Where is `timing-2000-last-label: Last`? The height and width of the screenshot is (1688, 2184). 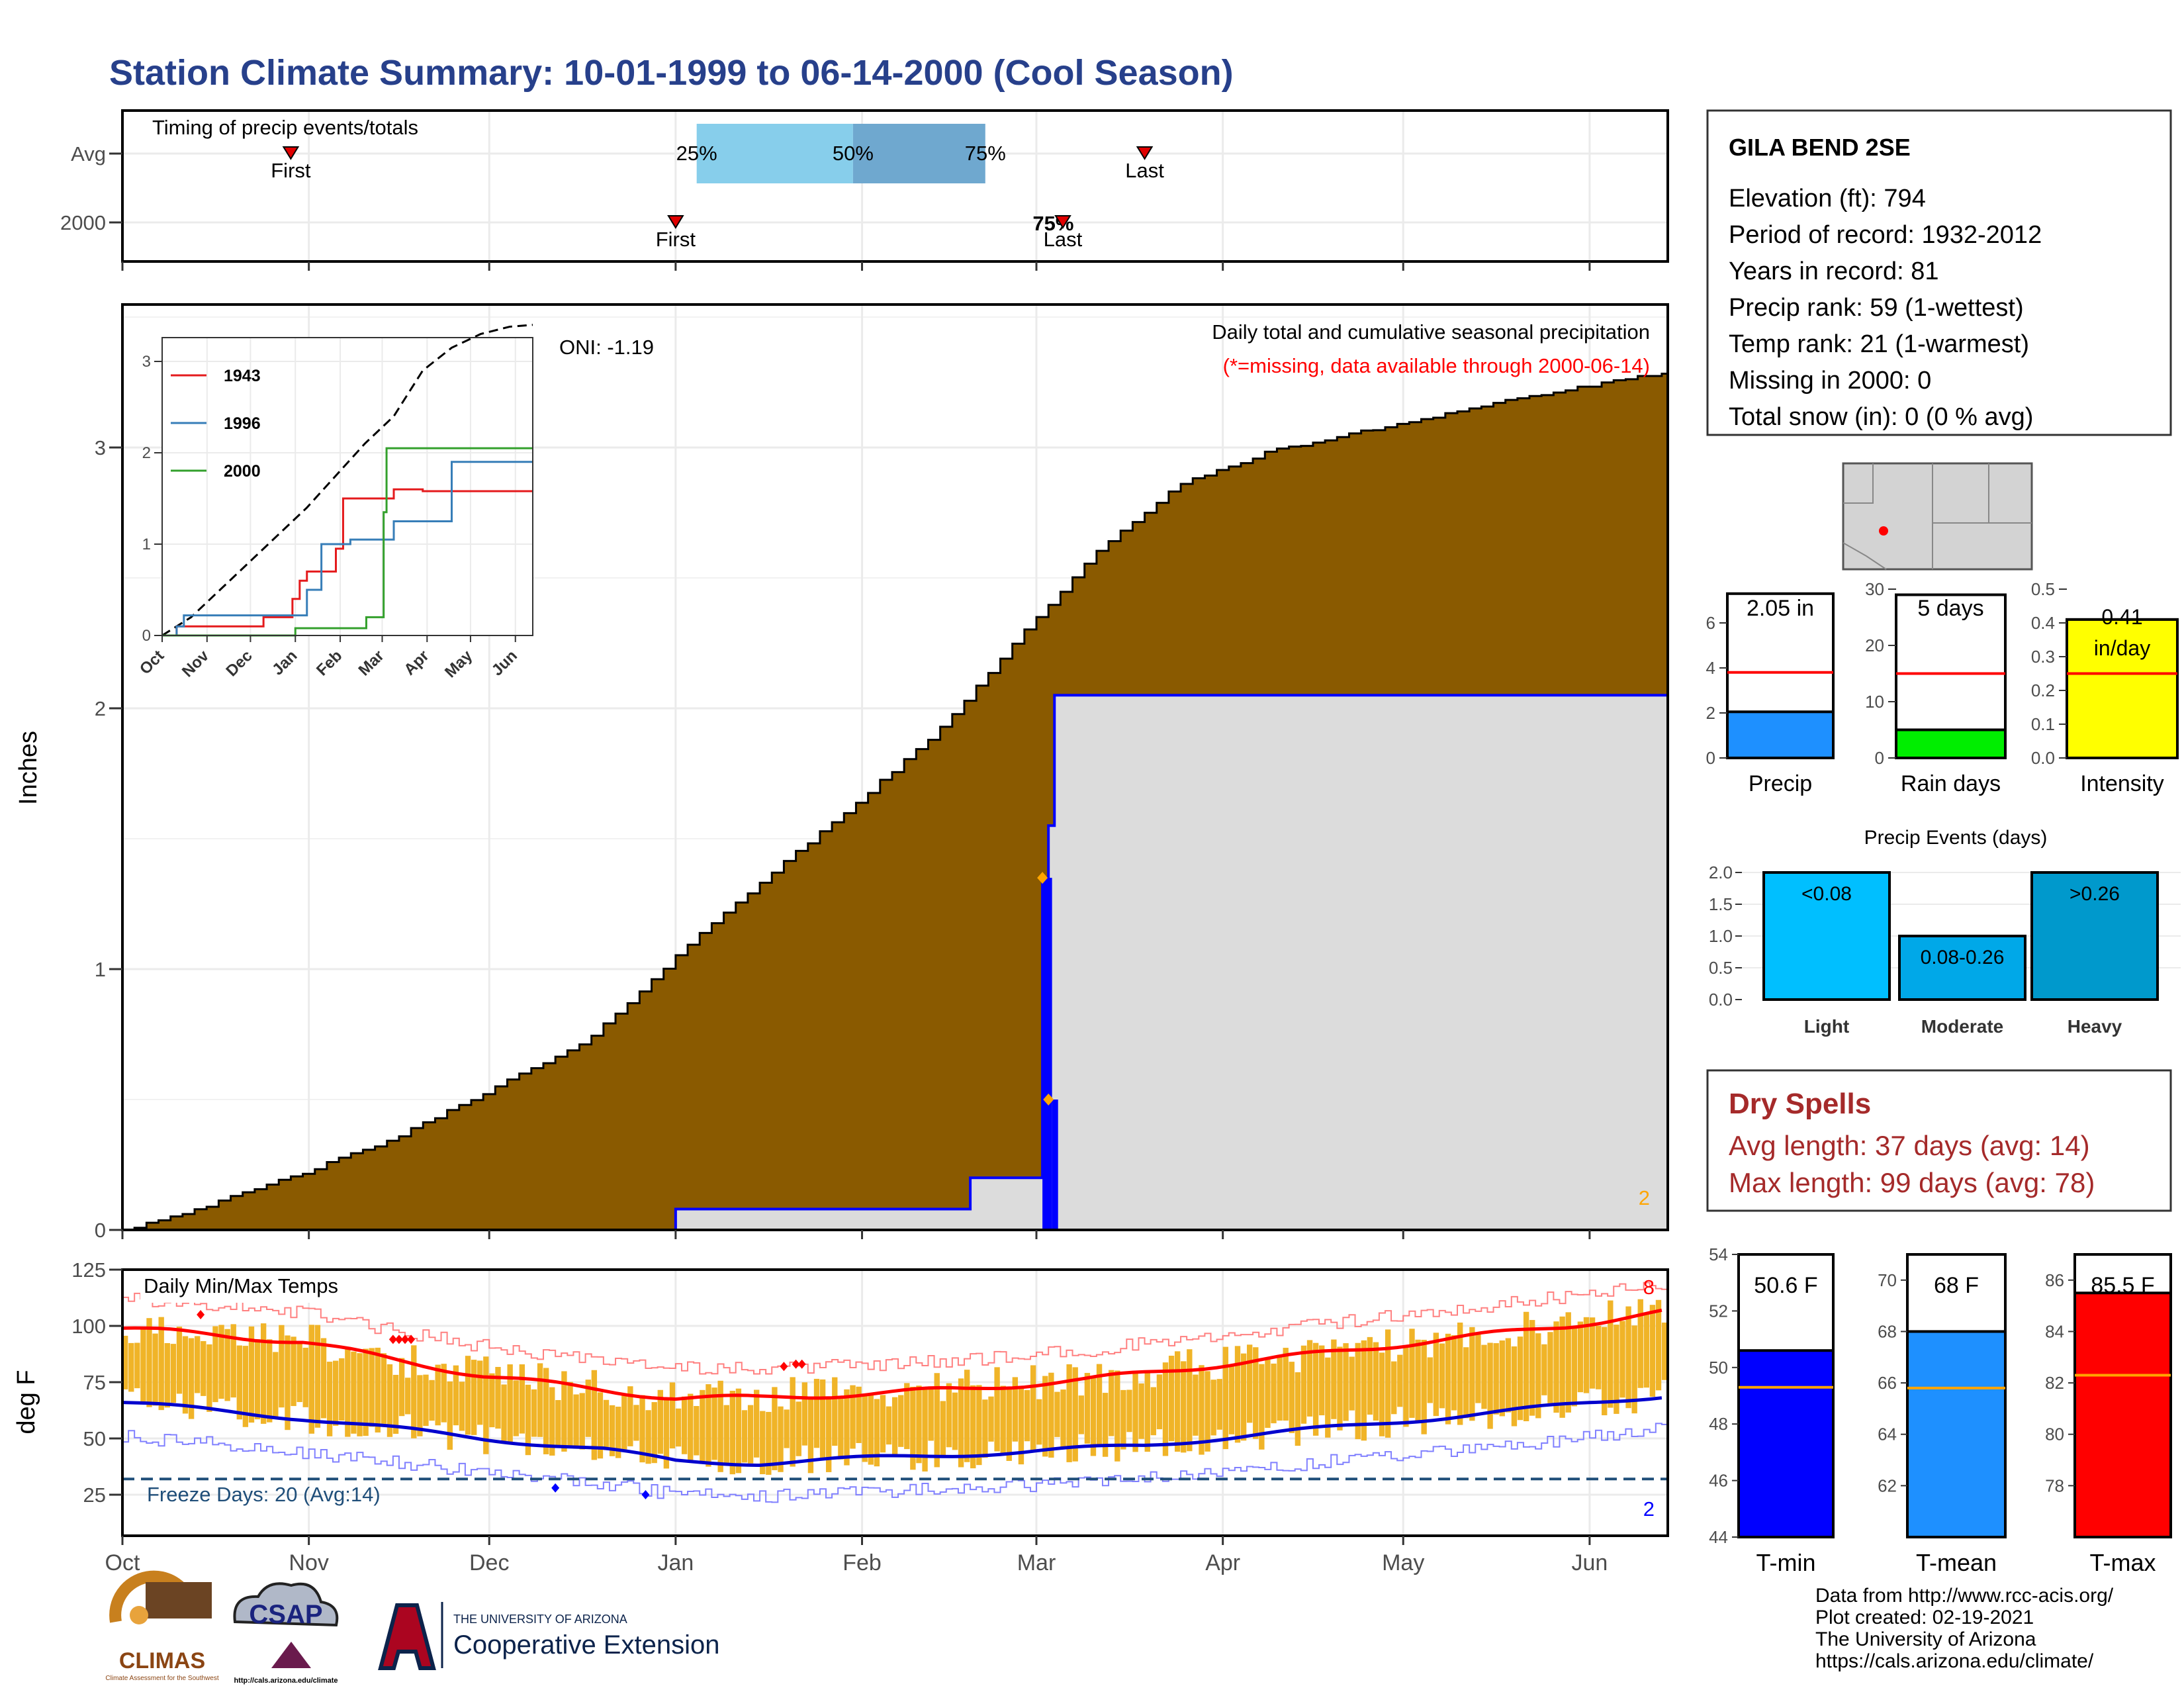 timing-2000-last-label: Last is located at coordinates (1063, 239).